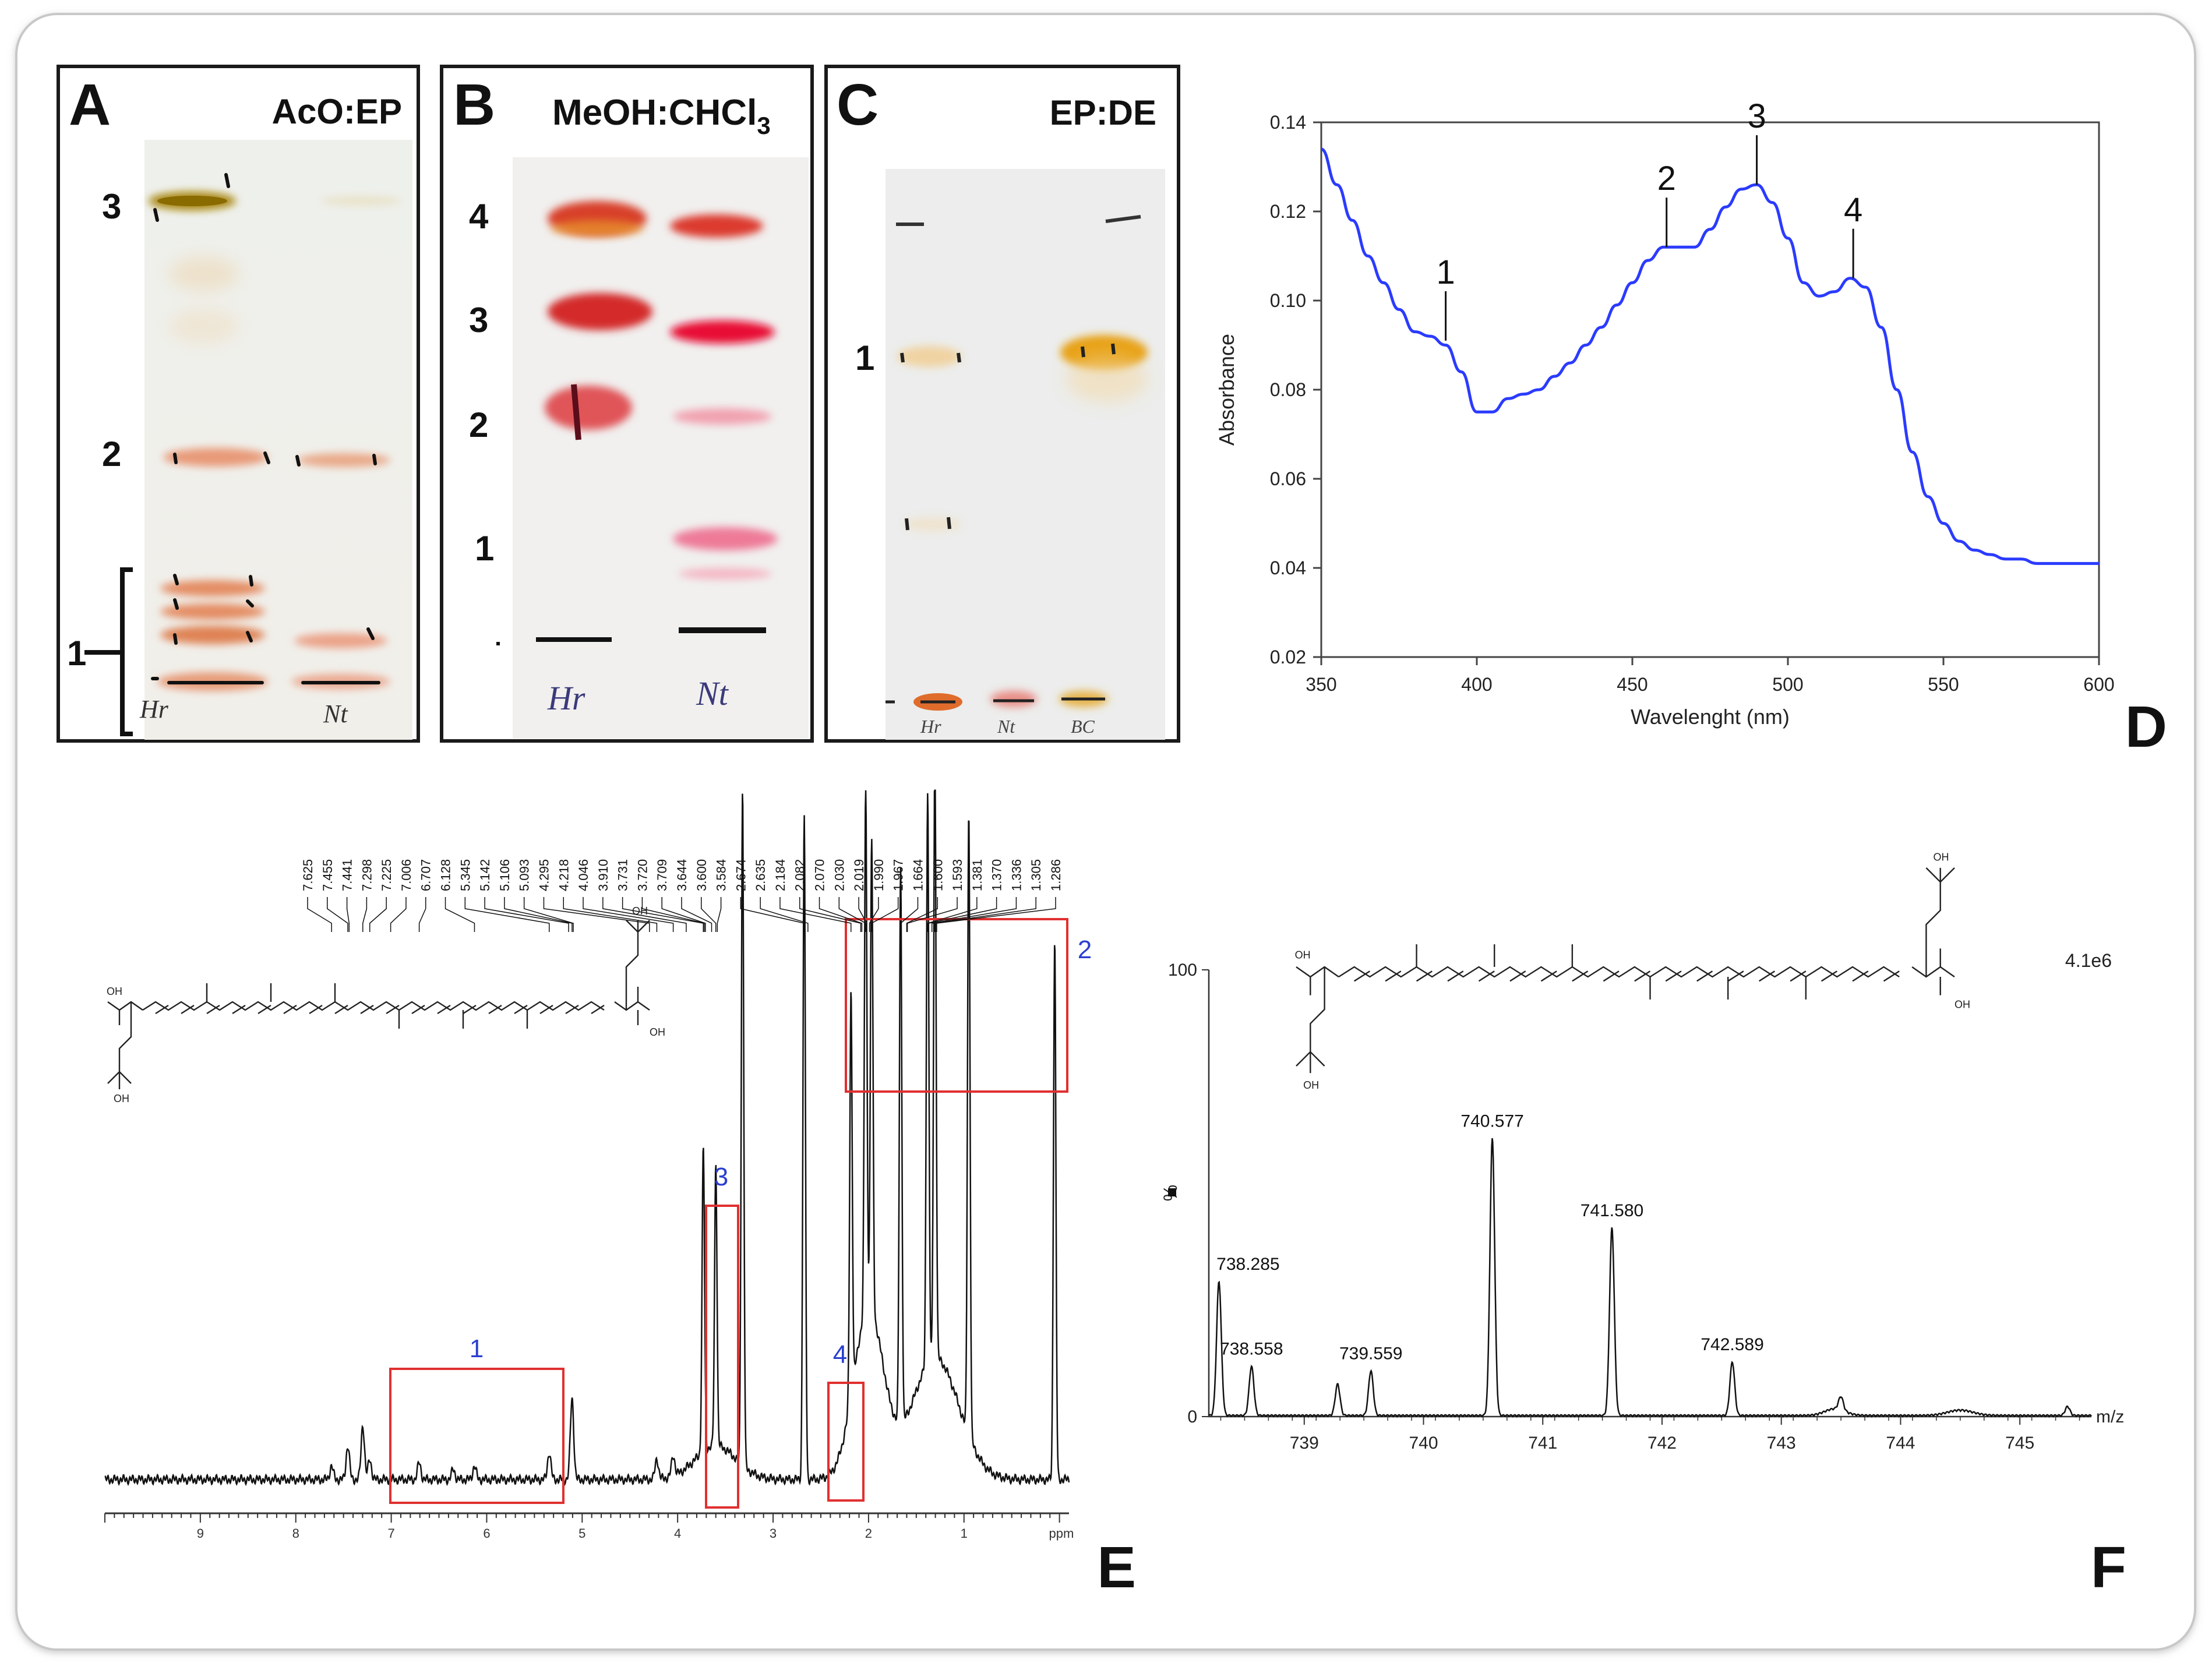 This screenshot has width=2212, height=1663. Describe the element at coordinates (215, 457) in the screenshot. I see `tlc-band-a-2-hr` at that location.